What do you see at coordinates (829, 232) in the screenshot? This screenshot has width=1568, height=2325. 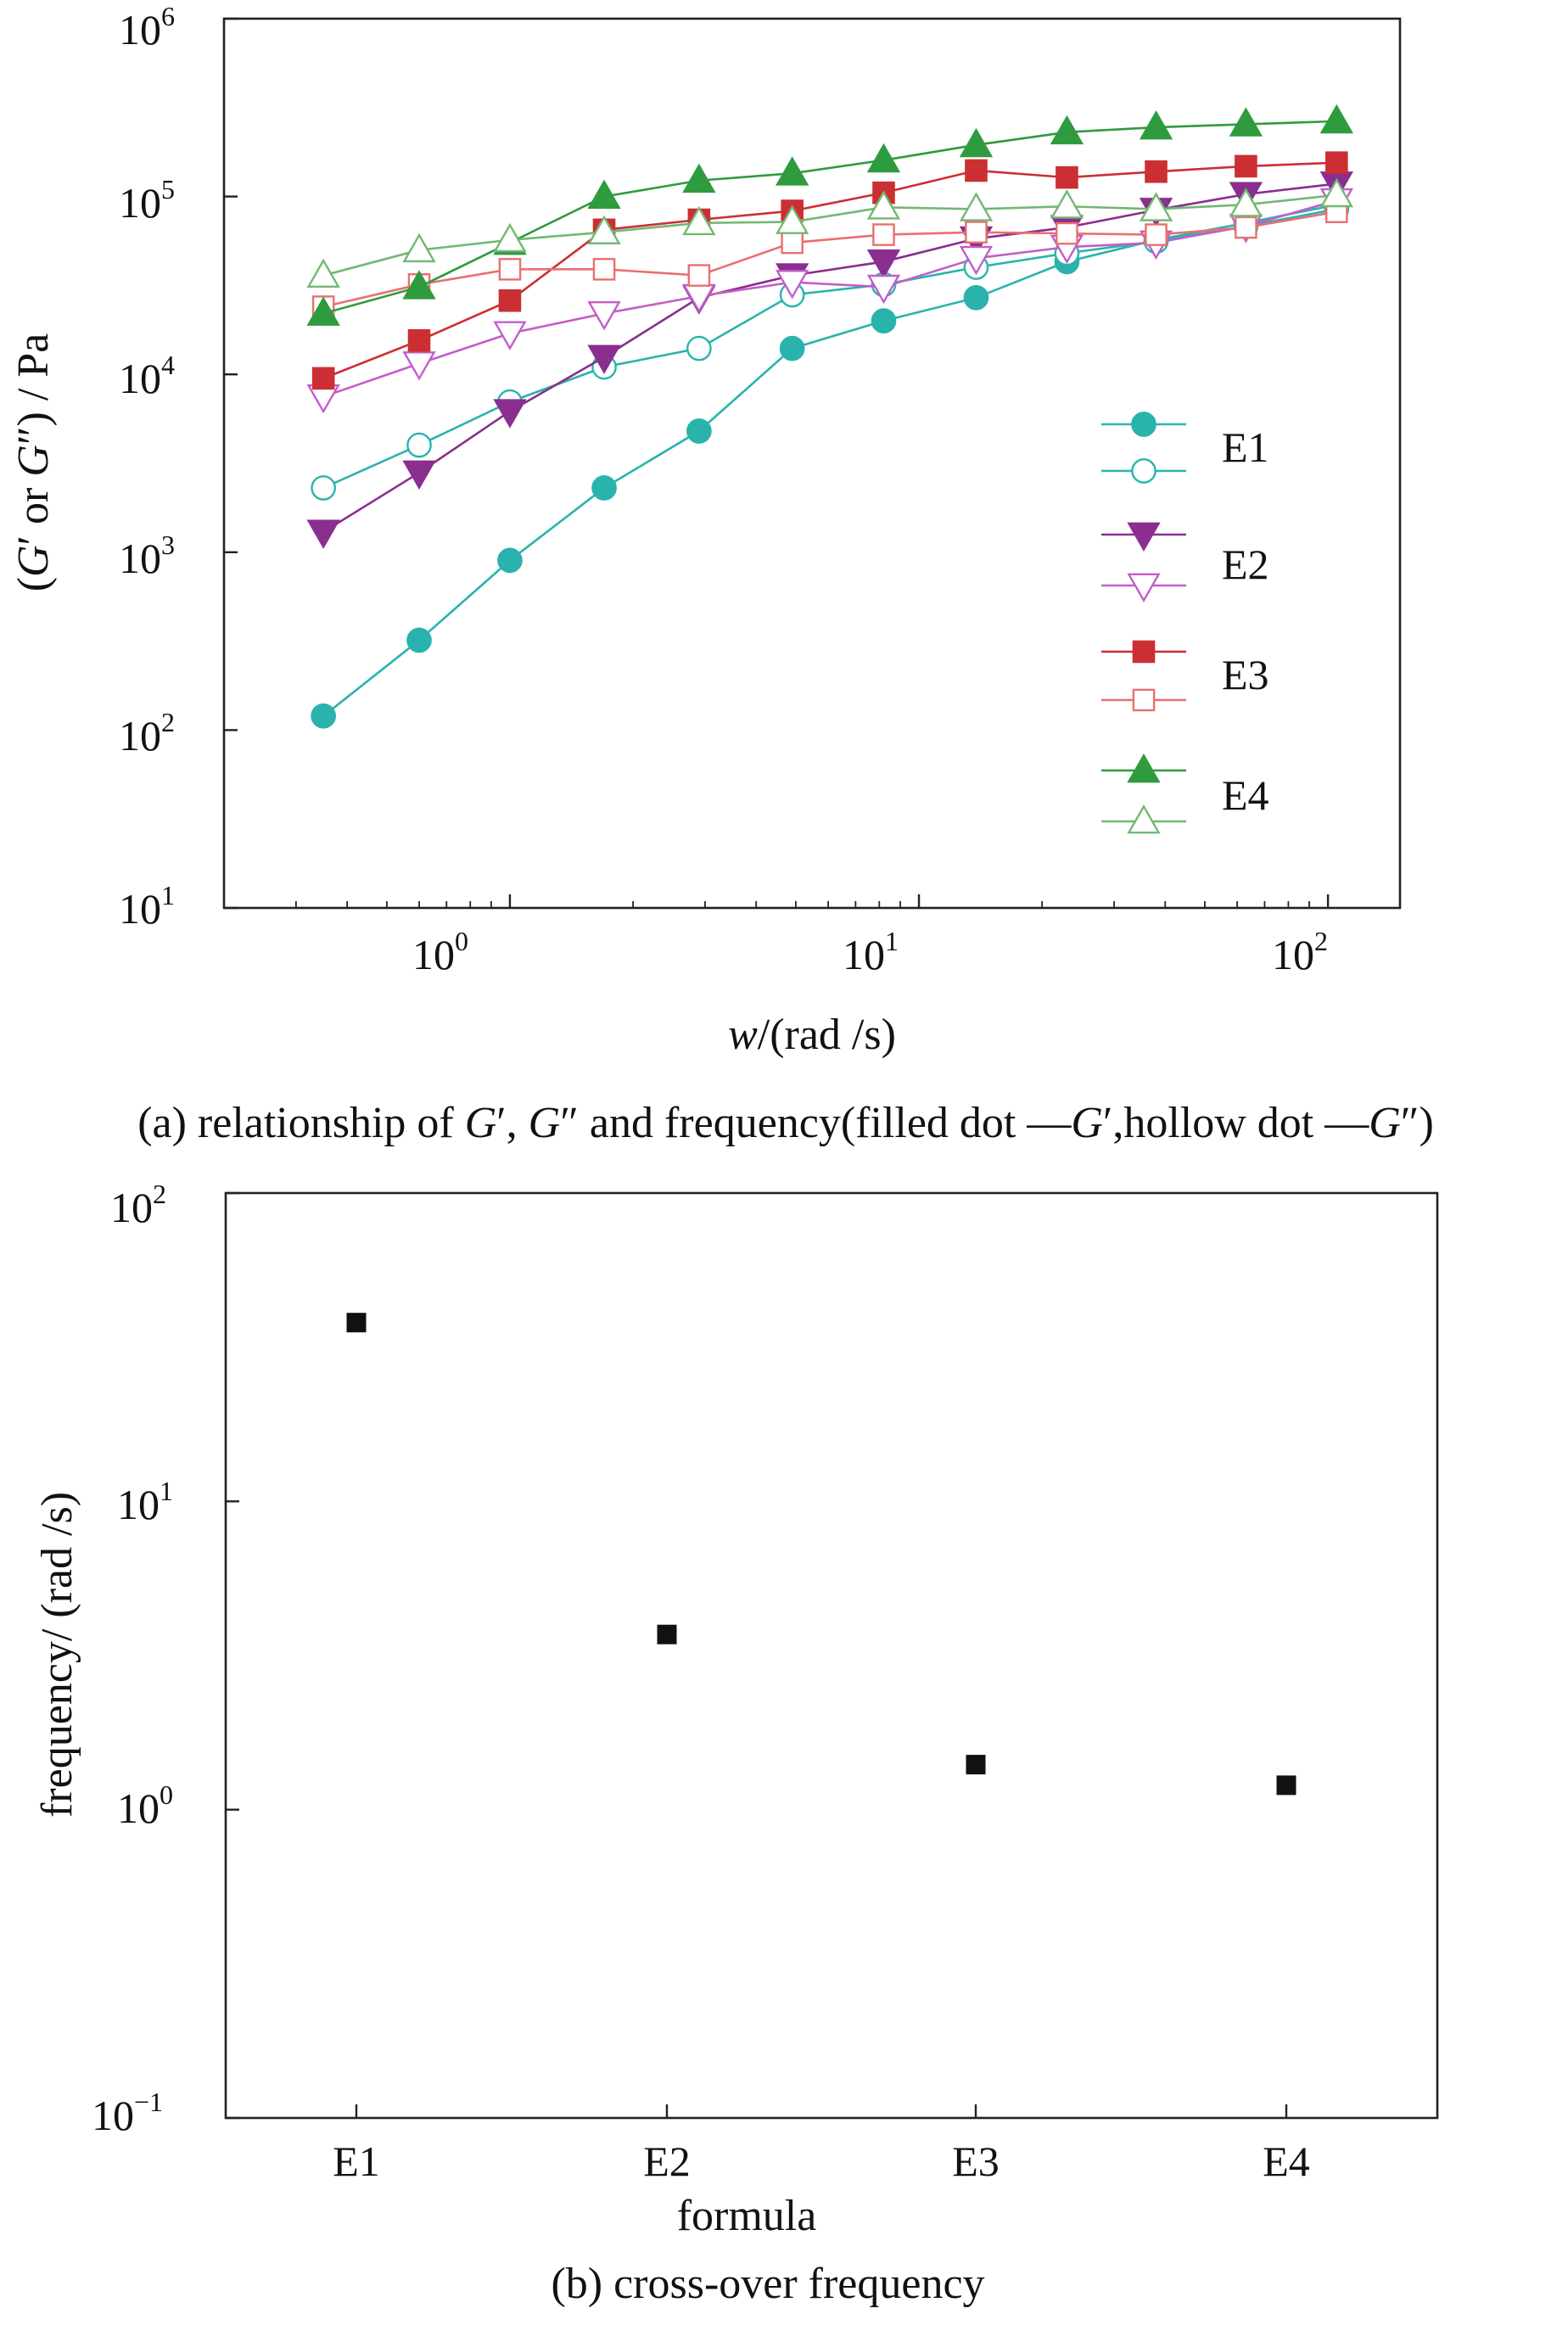 I see `series-e4-loss-modulus` at bounding box center [829, 232].